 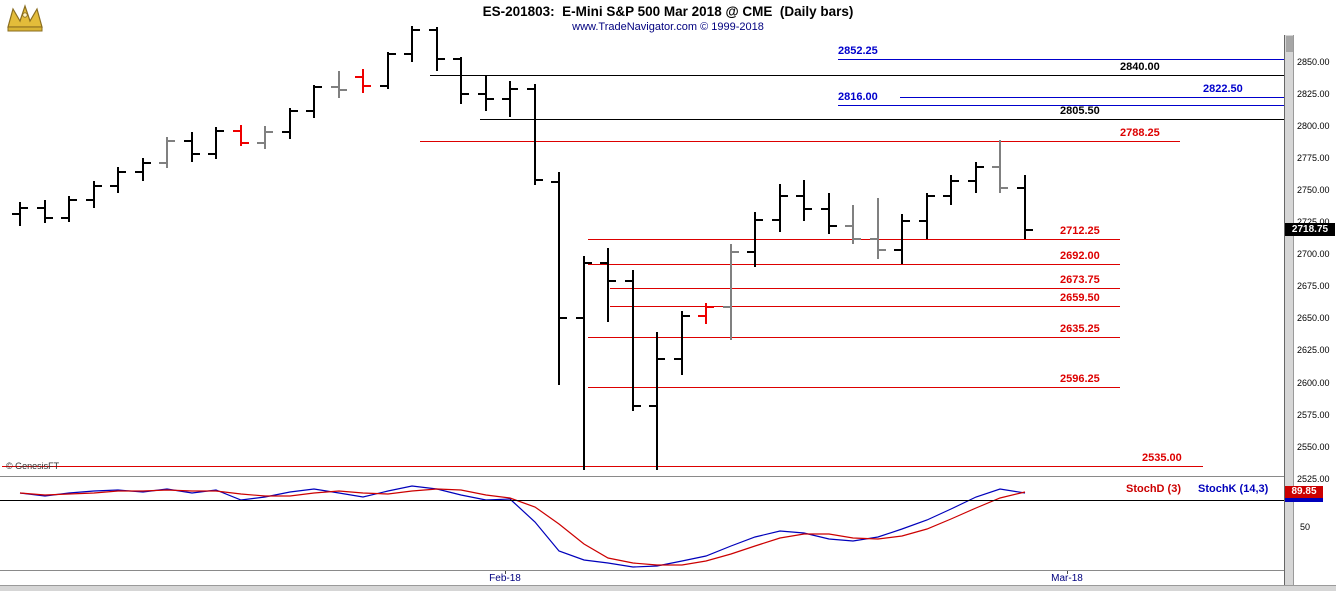 What do you see at coordinates (1080, 111) in the screenshot?
I see `price-line-label: 2805.50` at bounding box center [1080, 111].